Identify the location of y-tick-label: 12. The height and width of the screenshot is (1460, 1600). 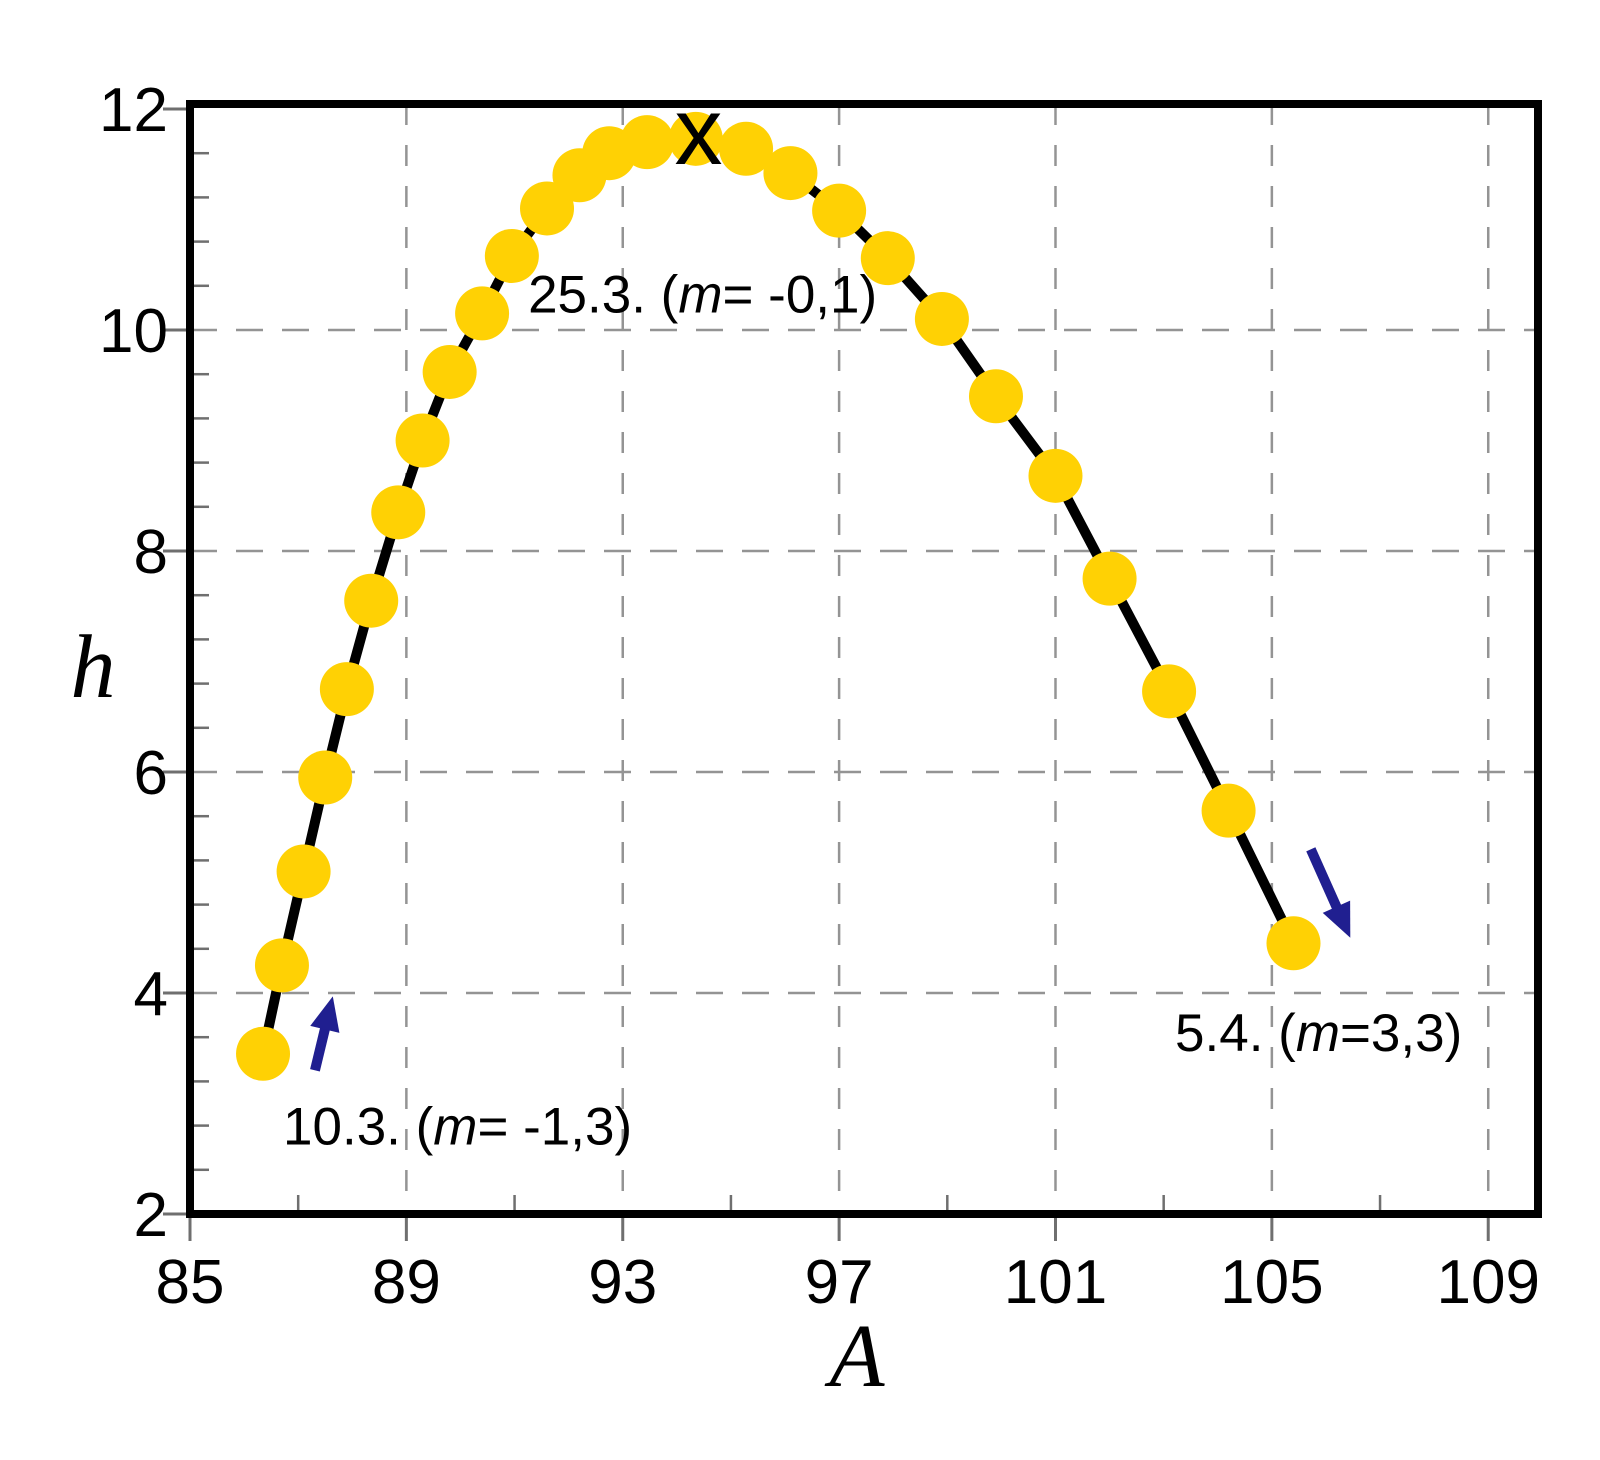
(133, 110).